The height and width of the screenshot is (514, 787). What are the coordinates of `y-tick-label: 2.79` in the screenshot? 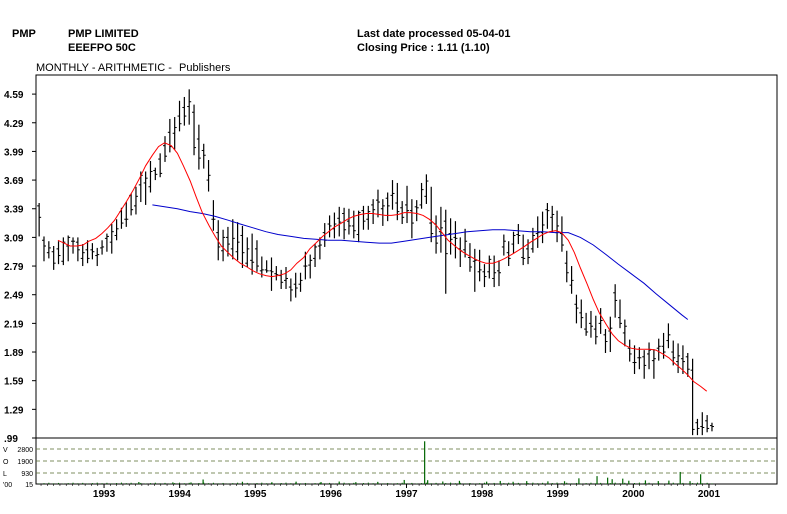 It's located at (14, 267).